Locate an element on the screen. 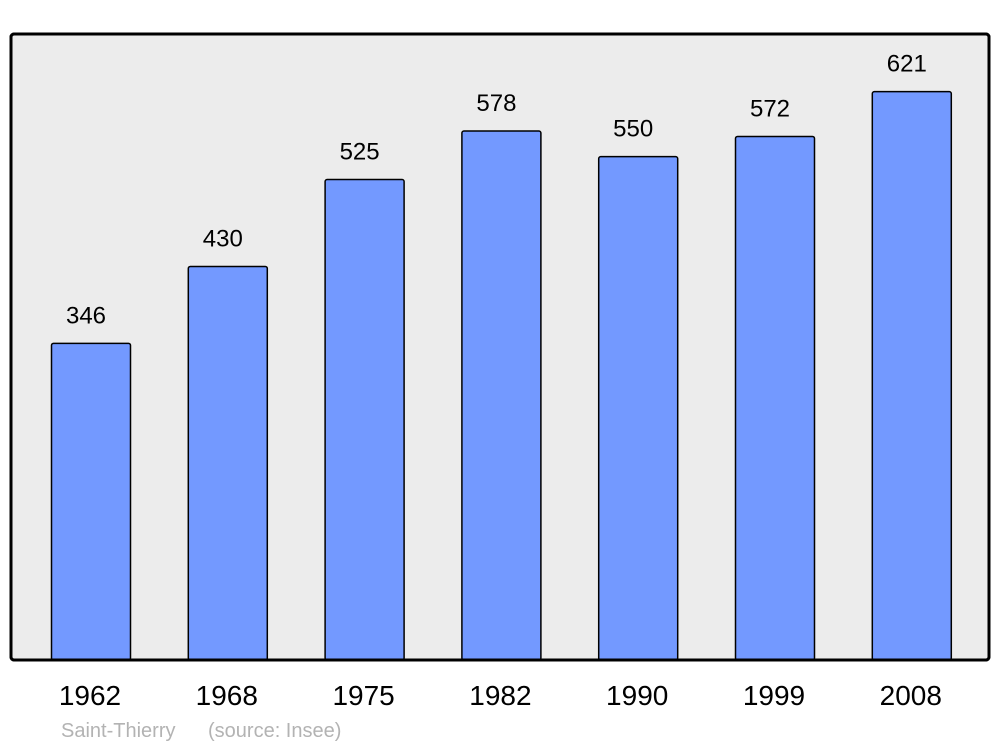  x-tick-label-1990: 1990 is located at coordinates (637, 695).